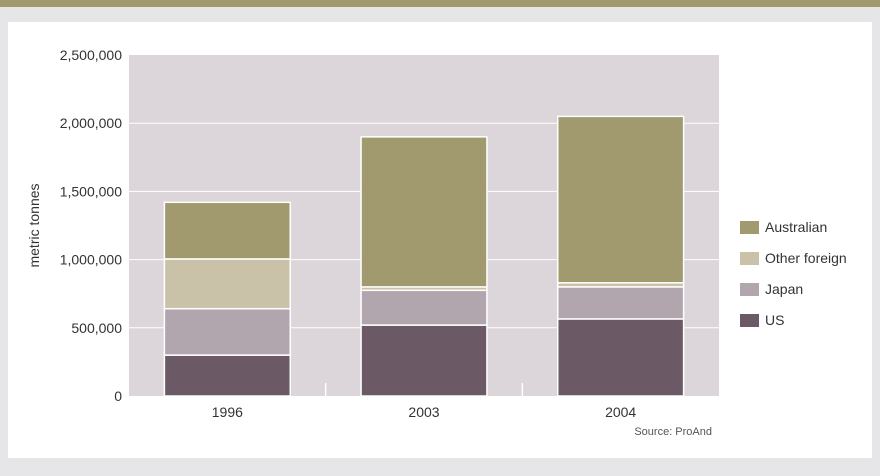 The image size is (880, 476). I want to click on x-tick-label: 1996, so click(227, 412).